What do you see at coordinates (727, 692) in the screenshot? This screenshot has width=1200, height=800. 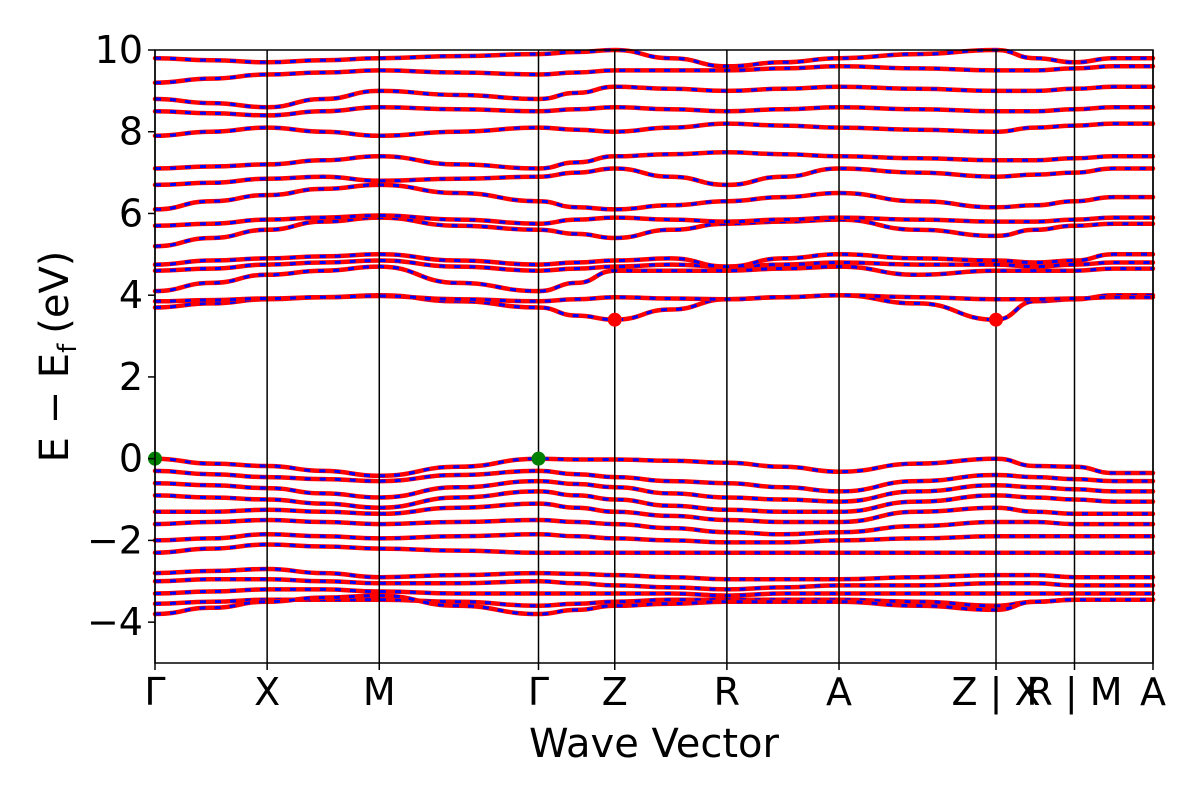 I see `kpoint-label: R` at bounding box center [727, 692].